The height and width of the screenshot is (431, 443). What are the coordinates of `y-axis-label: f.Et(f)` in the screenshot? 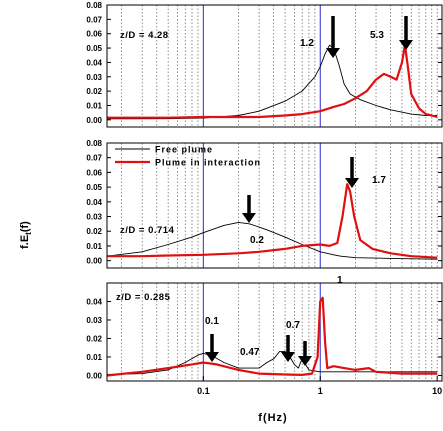 It's located at (26, 235).